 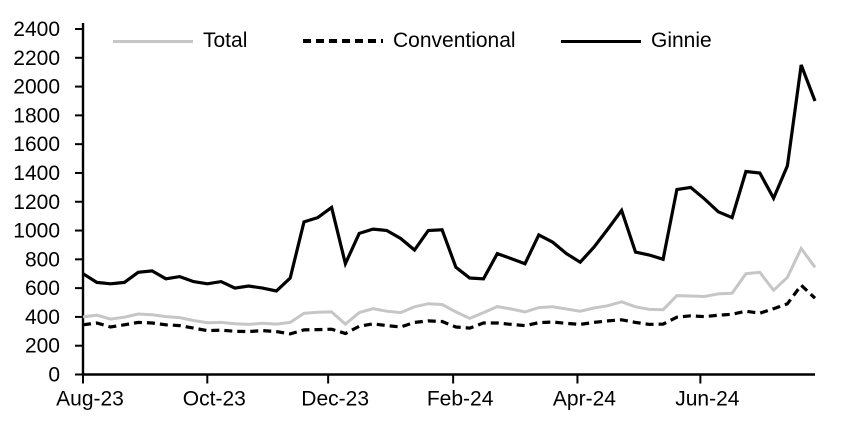 I want to click on legend-item-conventional: Conventional, so click(x=409, y=41).